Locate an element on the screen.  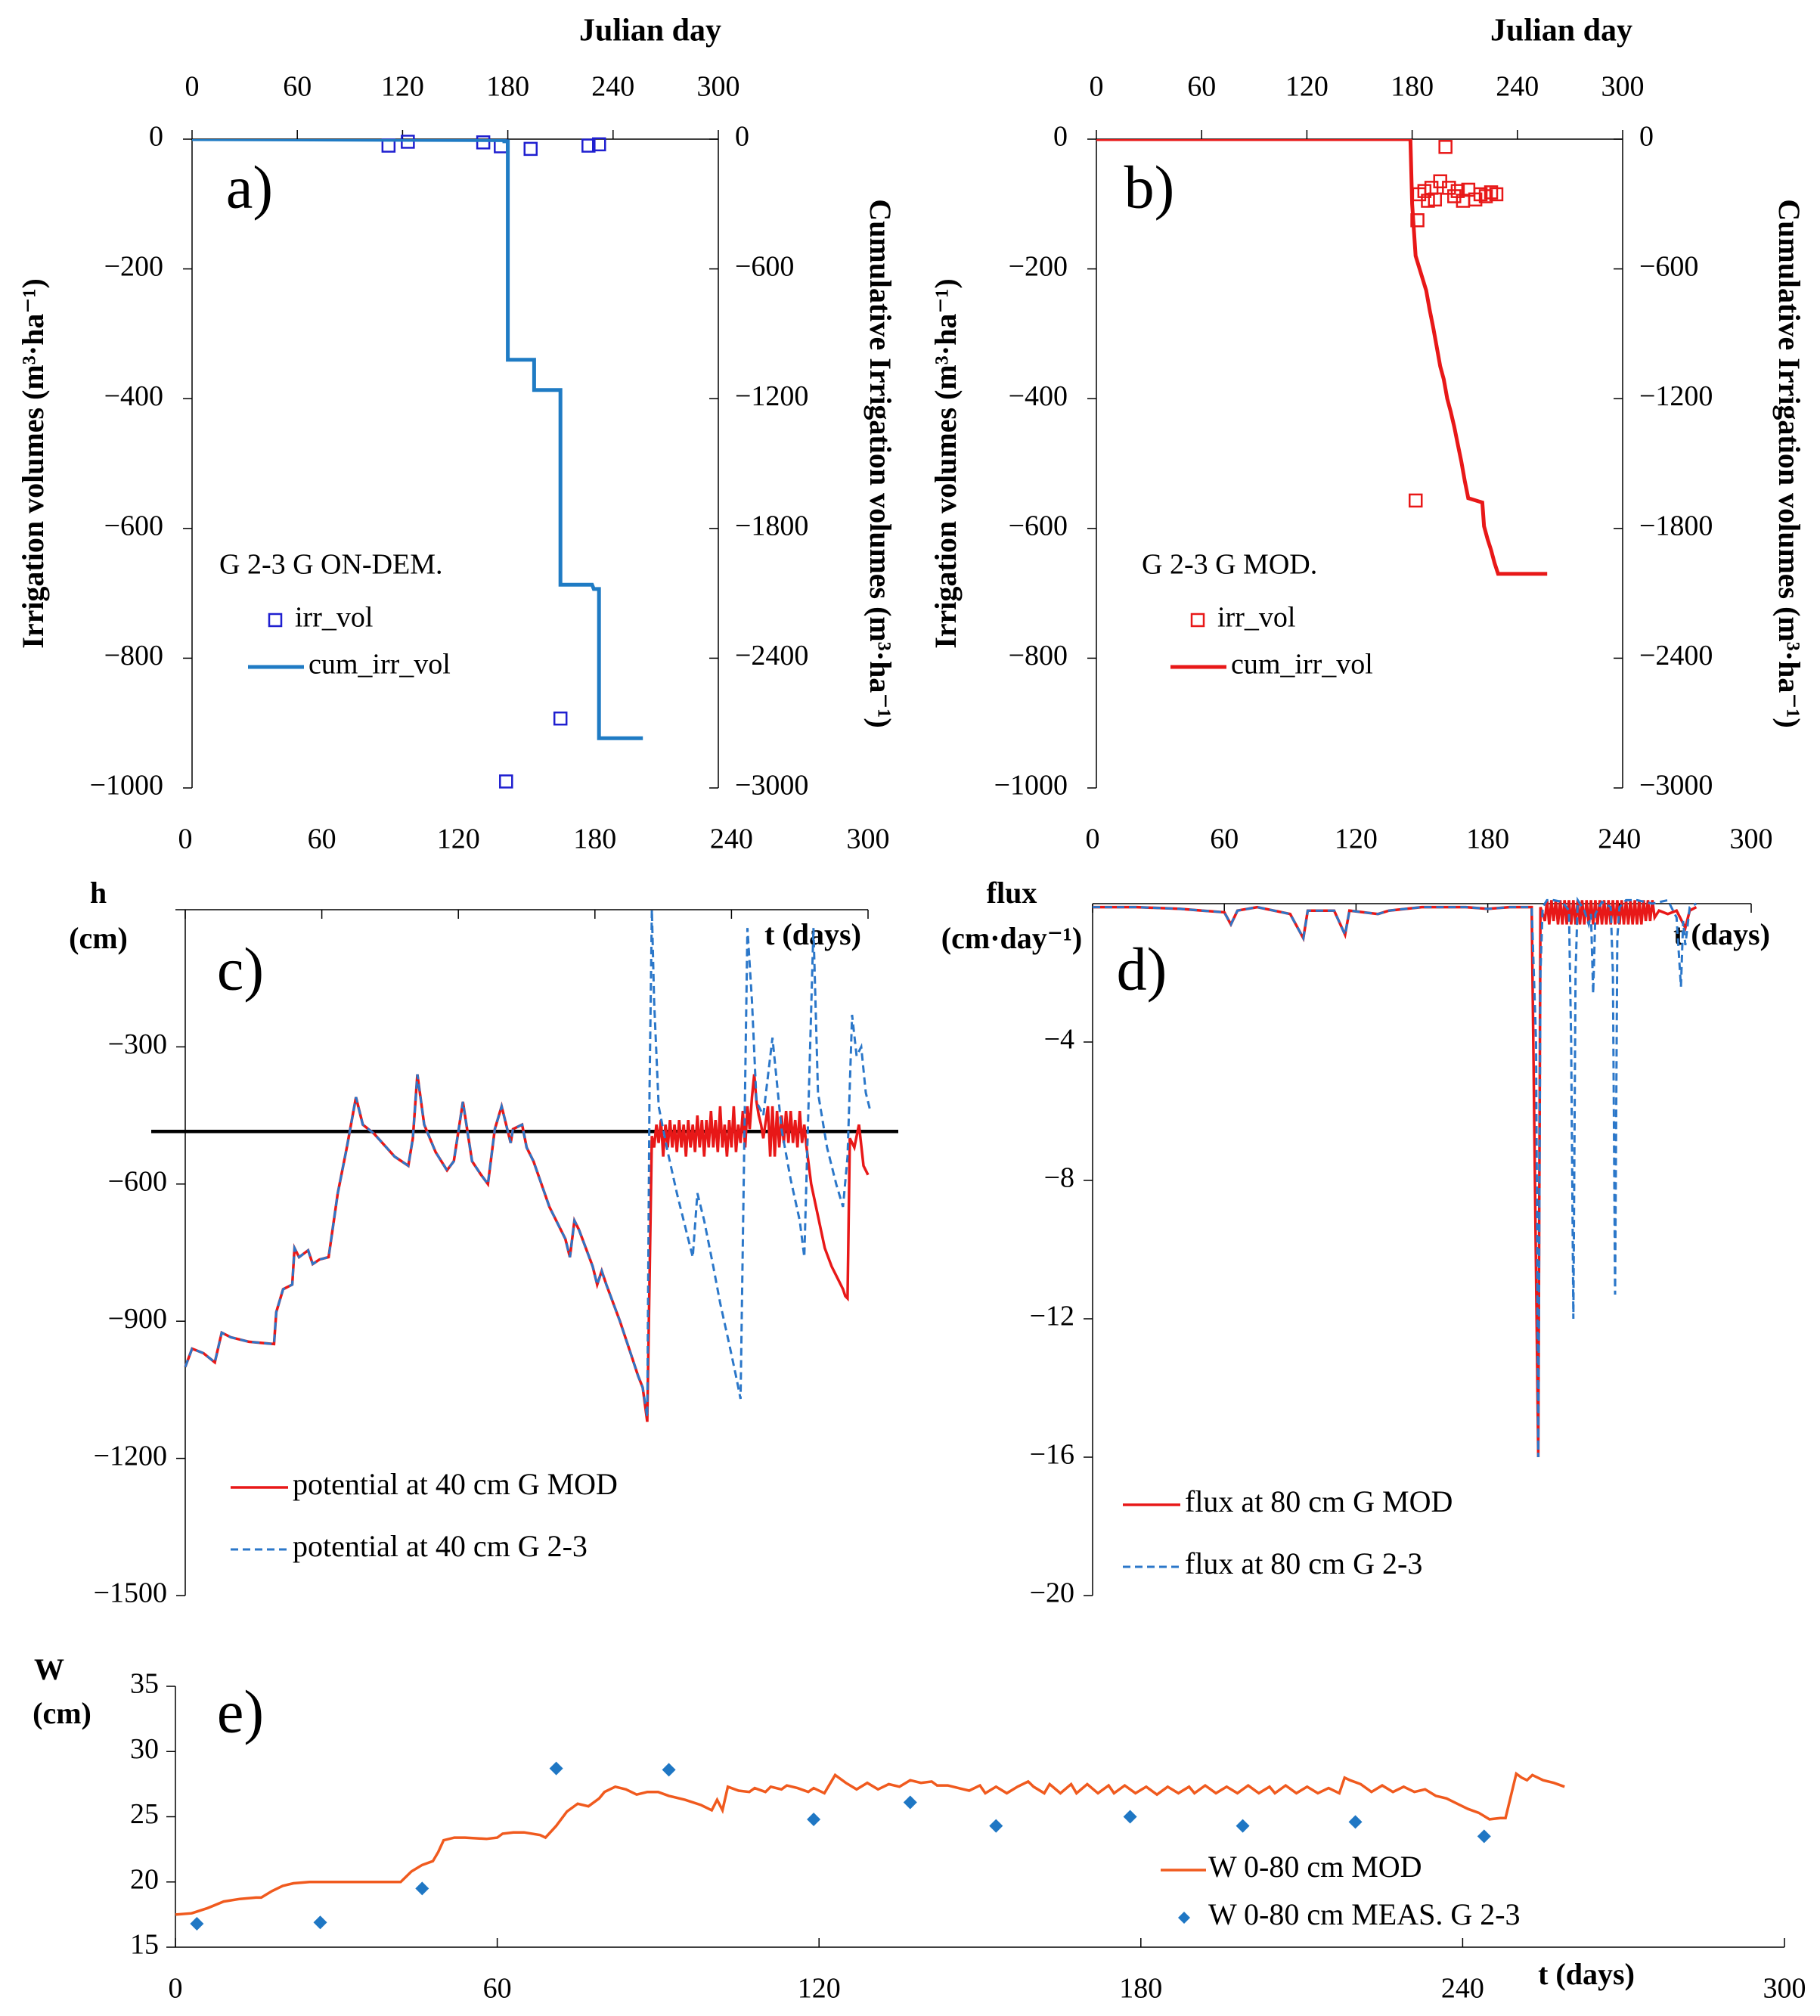
panel-label: a) is located at coordinates (249, 187).